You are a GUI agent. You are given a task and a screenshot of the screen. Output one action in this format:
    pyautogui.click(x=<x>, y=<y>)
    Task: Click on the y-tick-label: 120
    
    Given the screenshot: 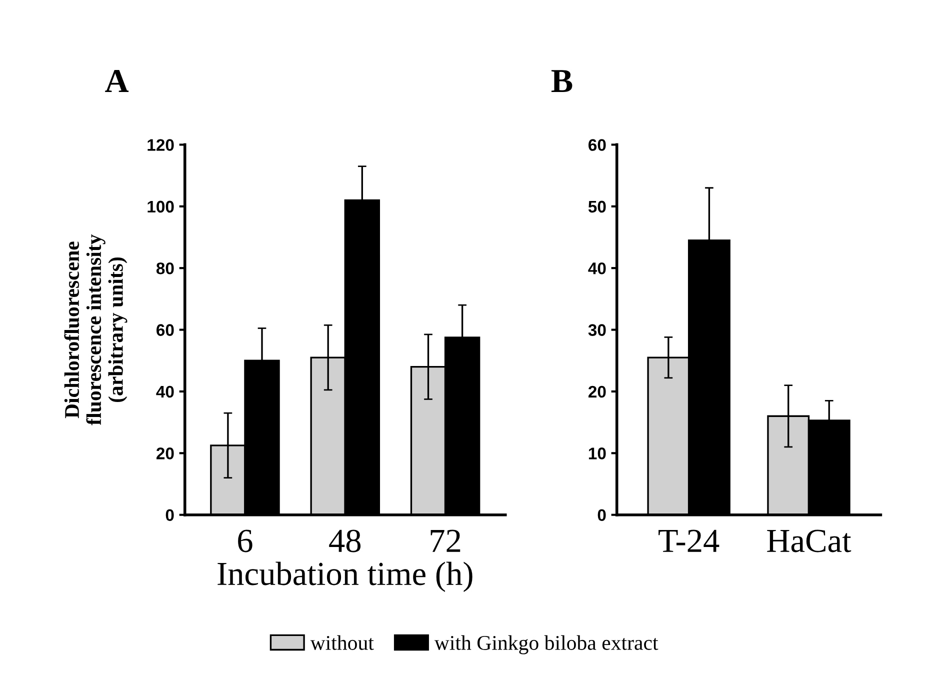 What is the action you would take?
    pyautogui.click(x=161, y=145)
    